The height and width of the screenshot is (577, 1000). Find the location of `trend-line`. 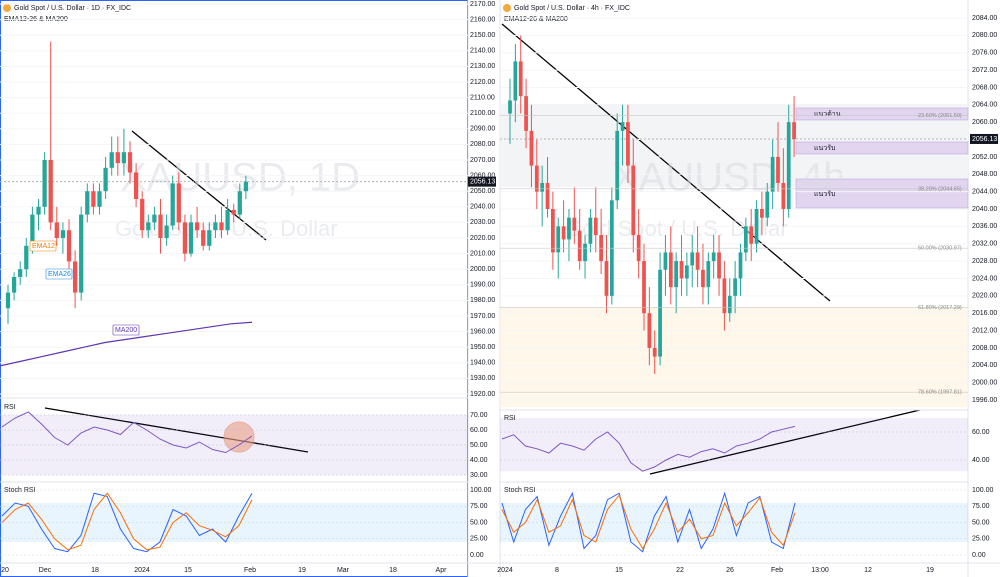

trend-line is located at coordinates (199, 185).